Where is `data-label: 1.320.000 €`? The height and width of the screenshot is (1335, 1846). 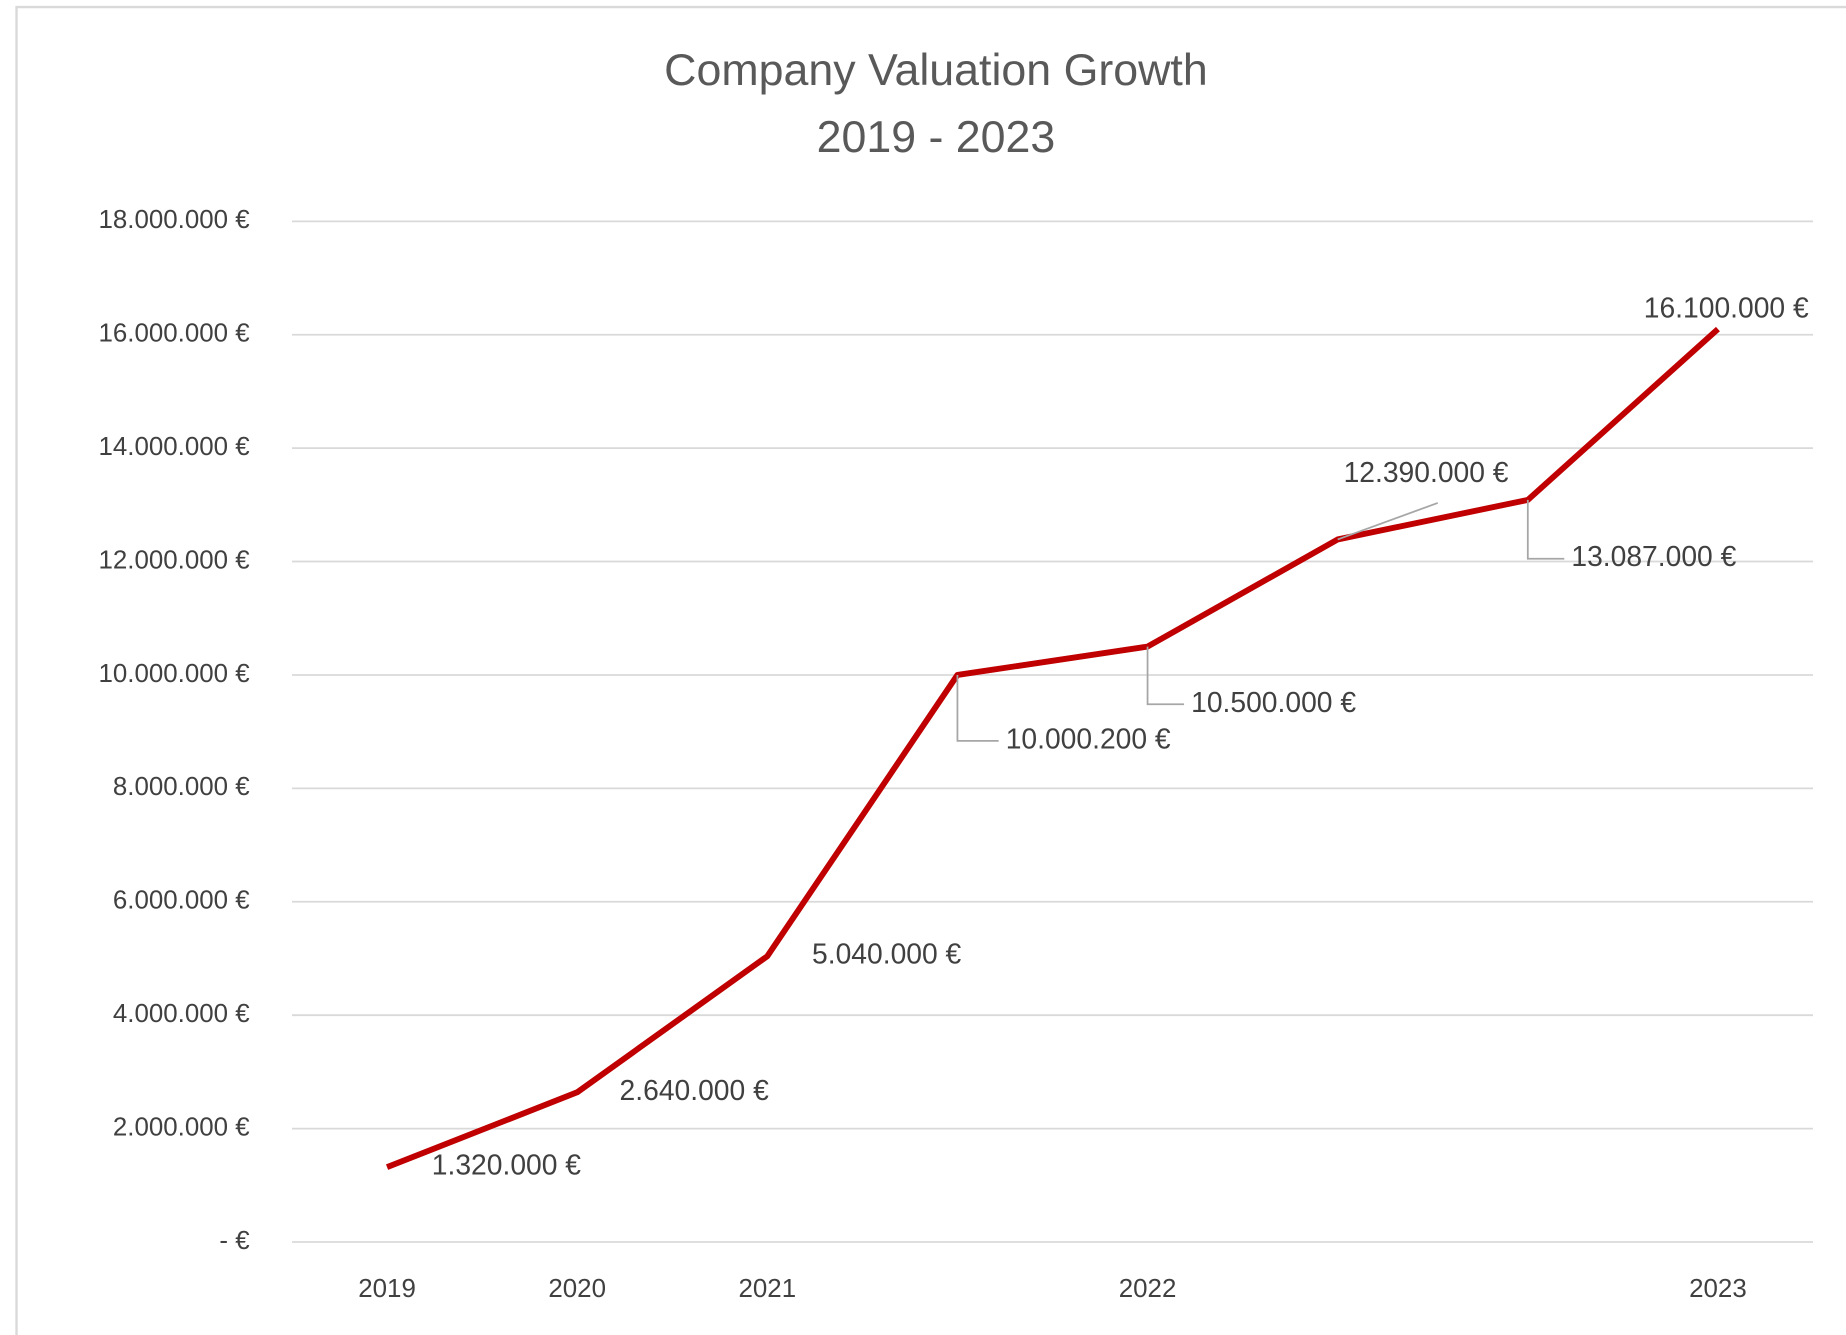
data-label: 1.320.000 € is located at coordinates (507, 1165).